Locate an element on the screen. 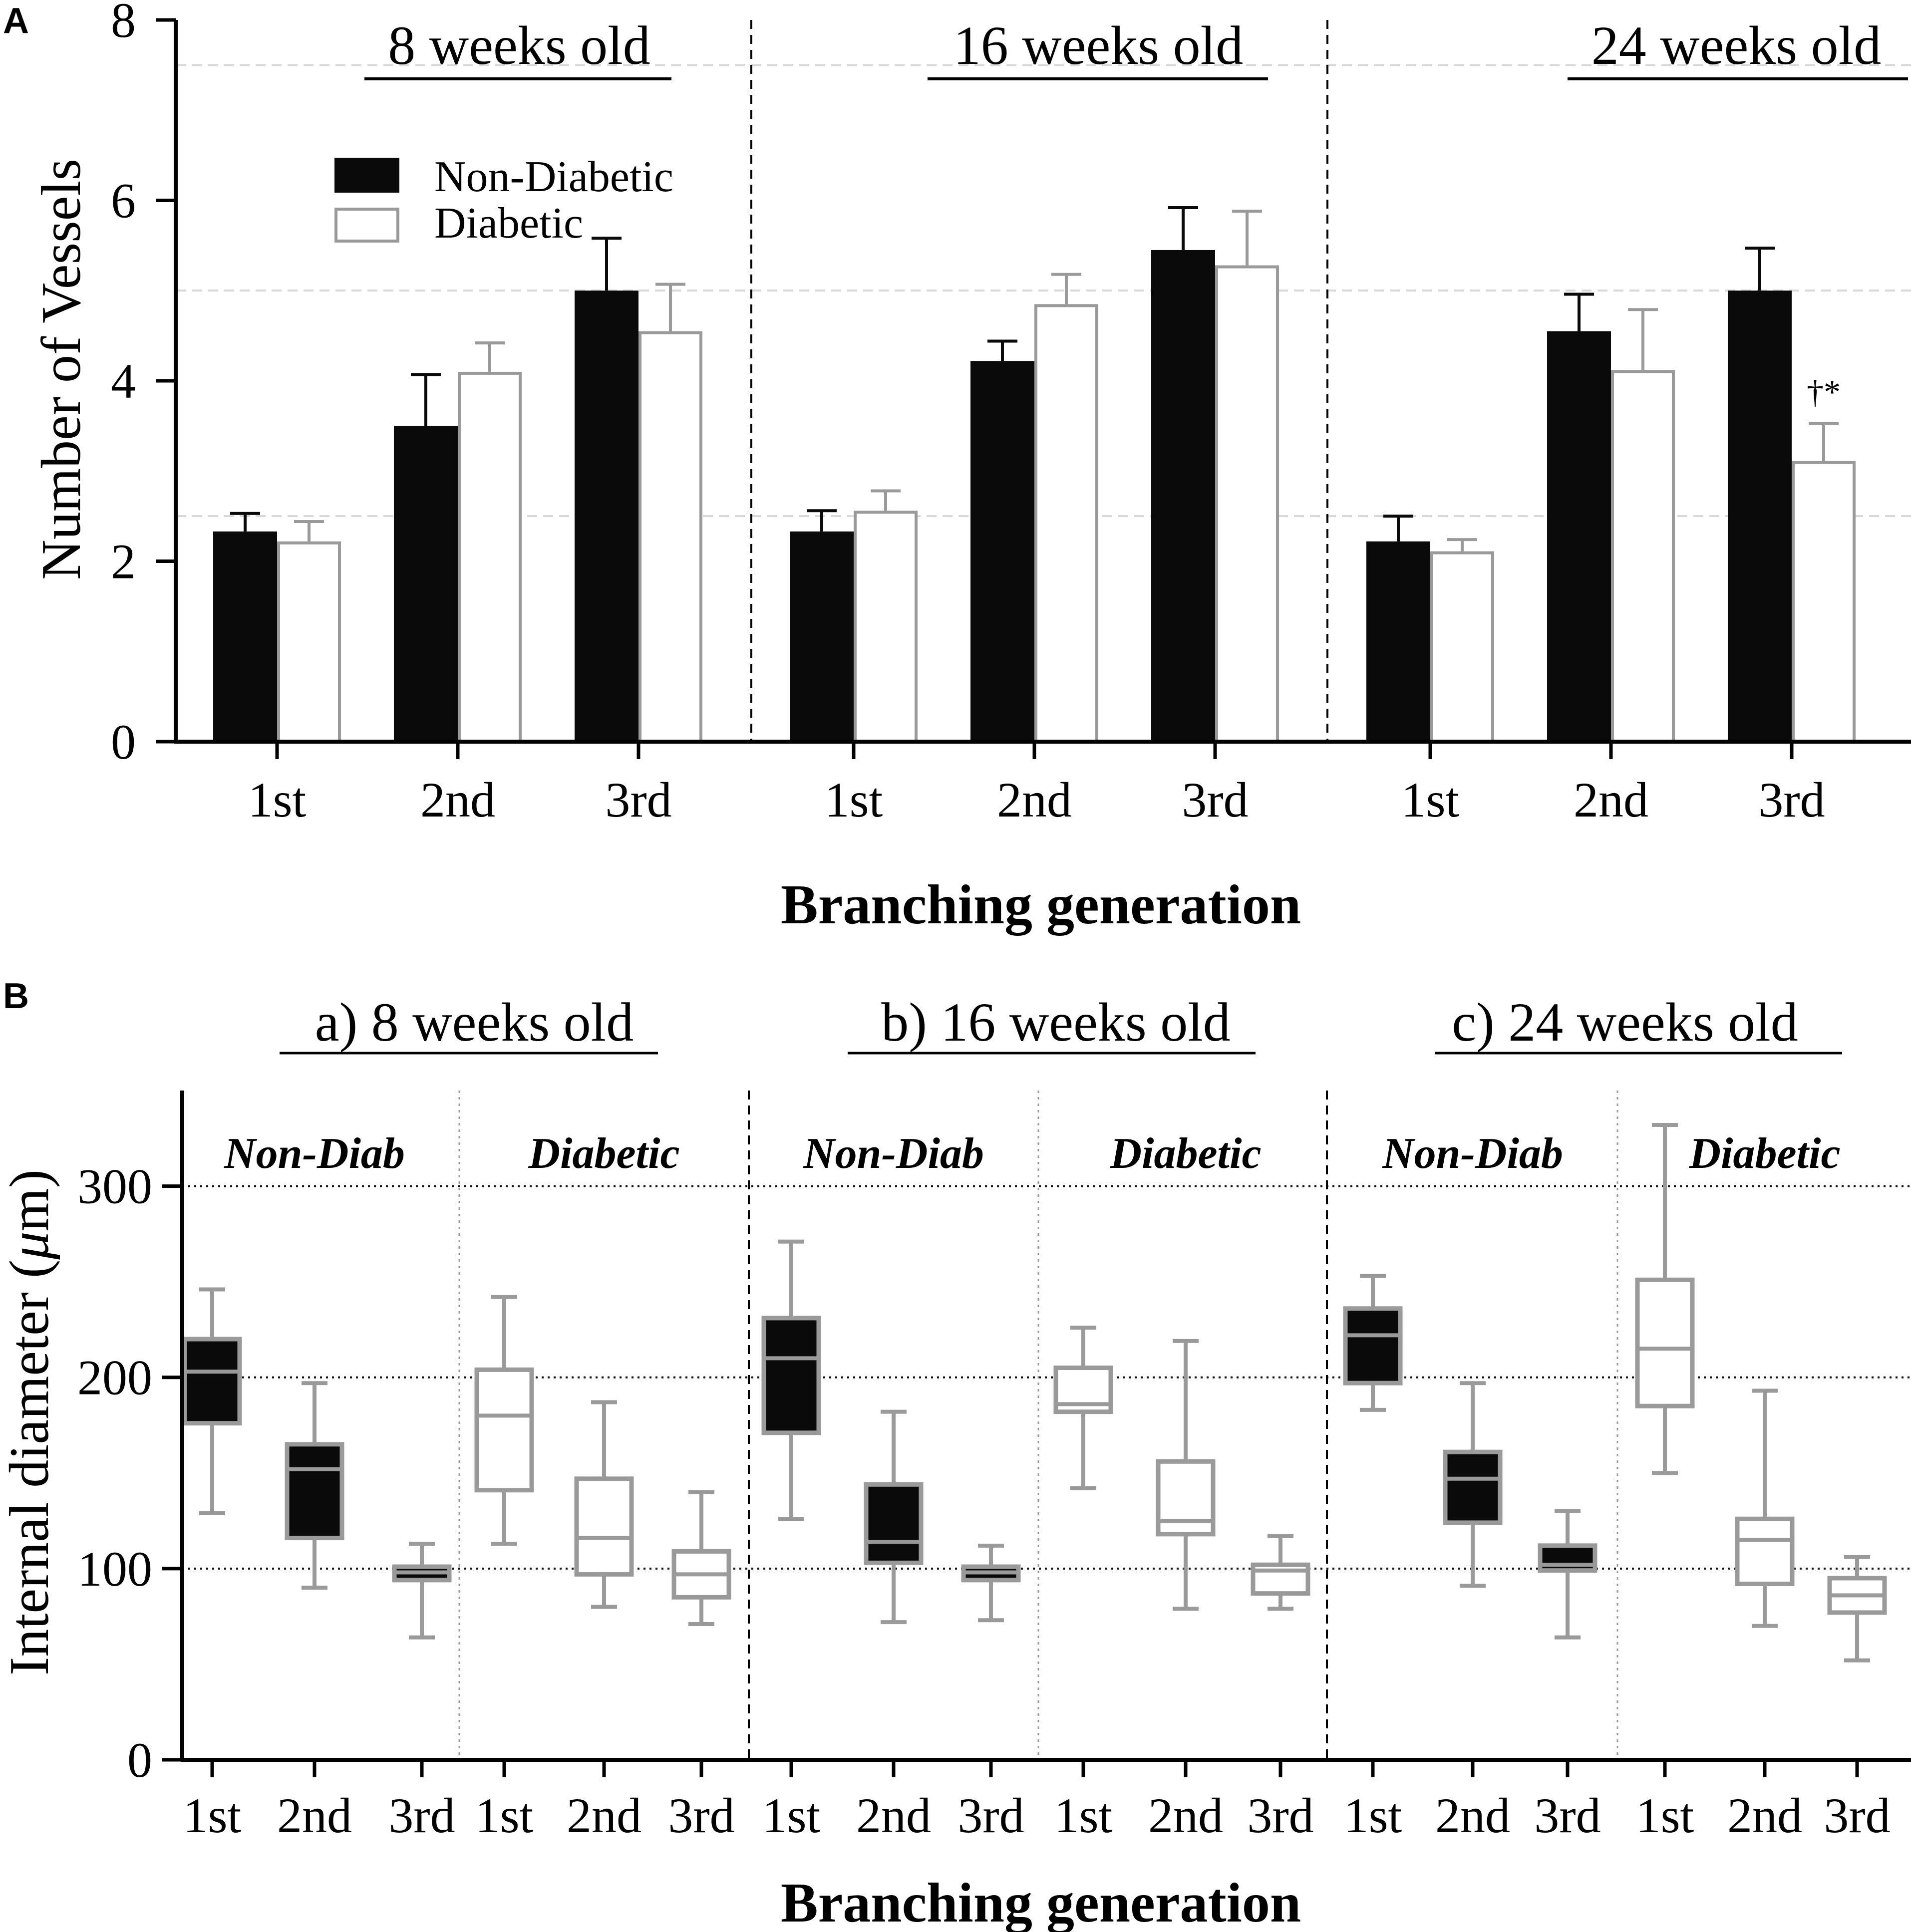  legend-swatch-diabetic is located at coordinates (366, 225).